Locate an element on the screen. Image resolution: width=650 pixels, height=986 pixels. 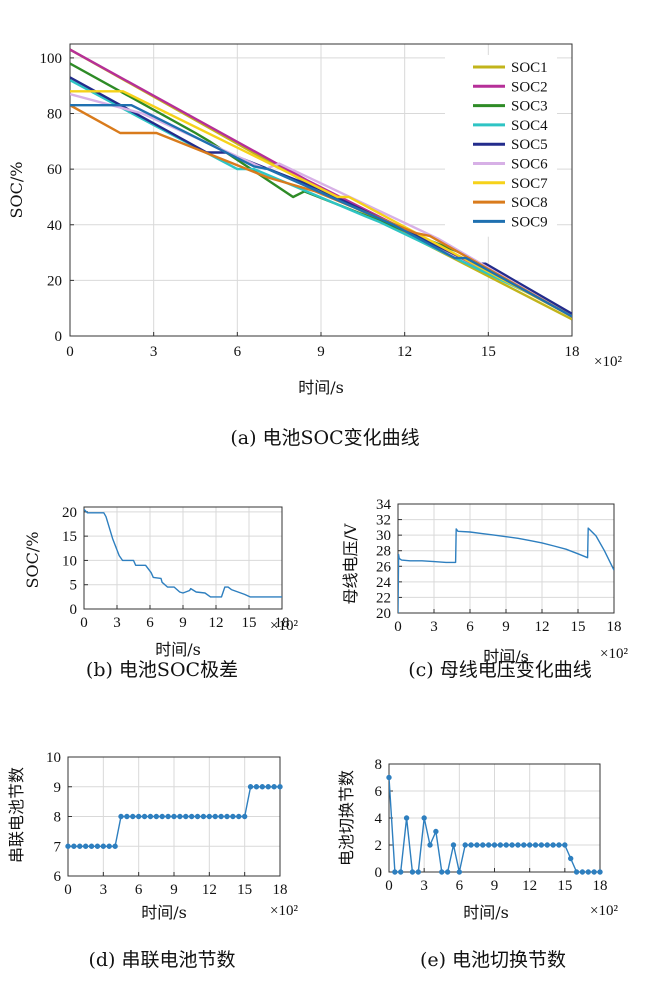
chart-panel-5: 0 3 6 9 12 15 18 0 2 4 6 8 ×10² 时间/s 电池切换节数 (e) 电池切换节数 is located at coordinates (477, 864).